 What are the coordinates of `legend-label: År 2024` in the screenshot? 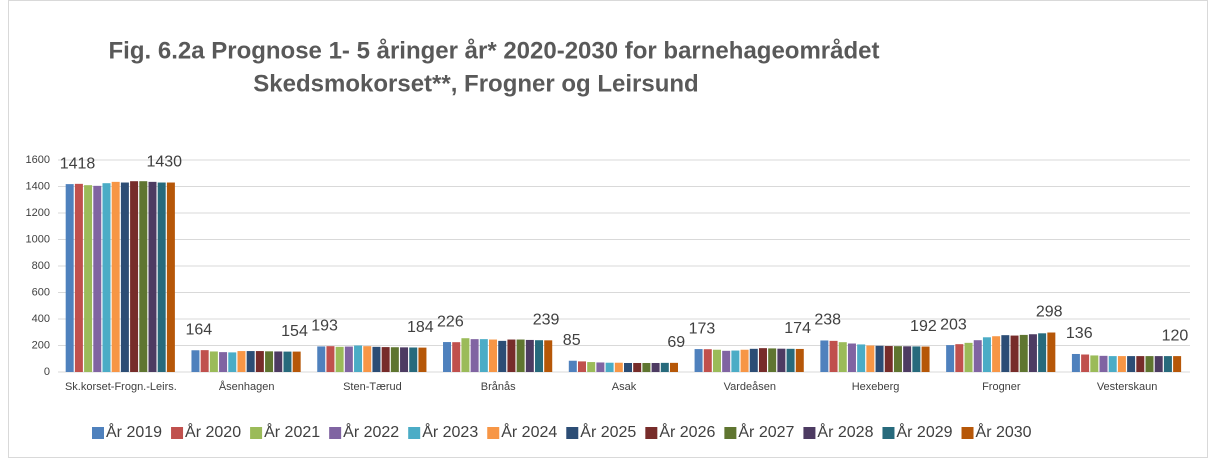 It's located at (529, 431).